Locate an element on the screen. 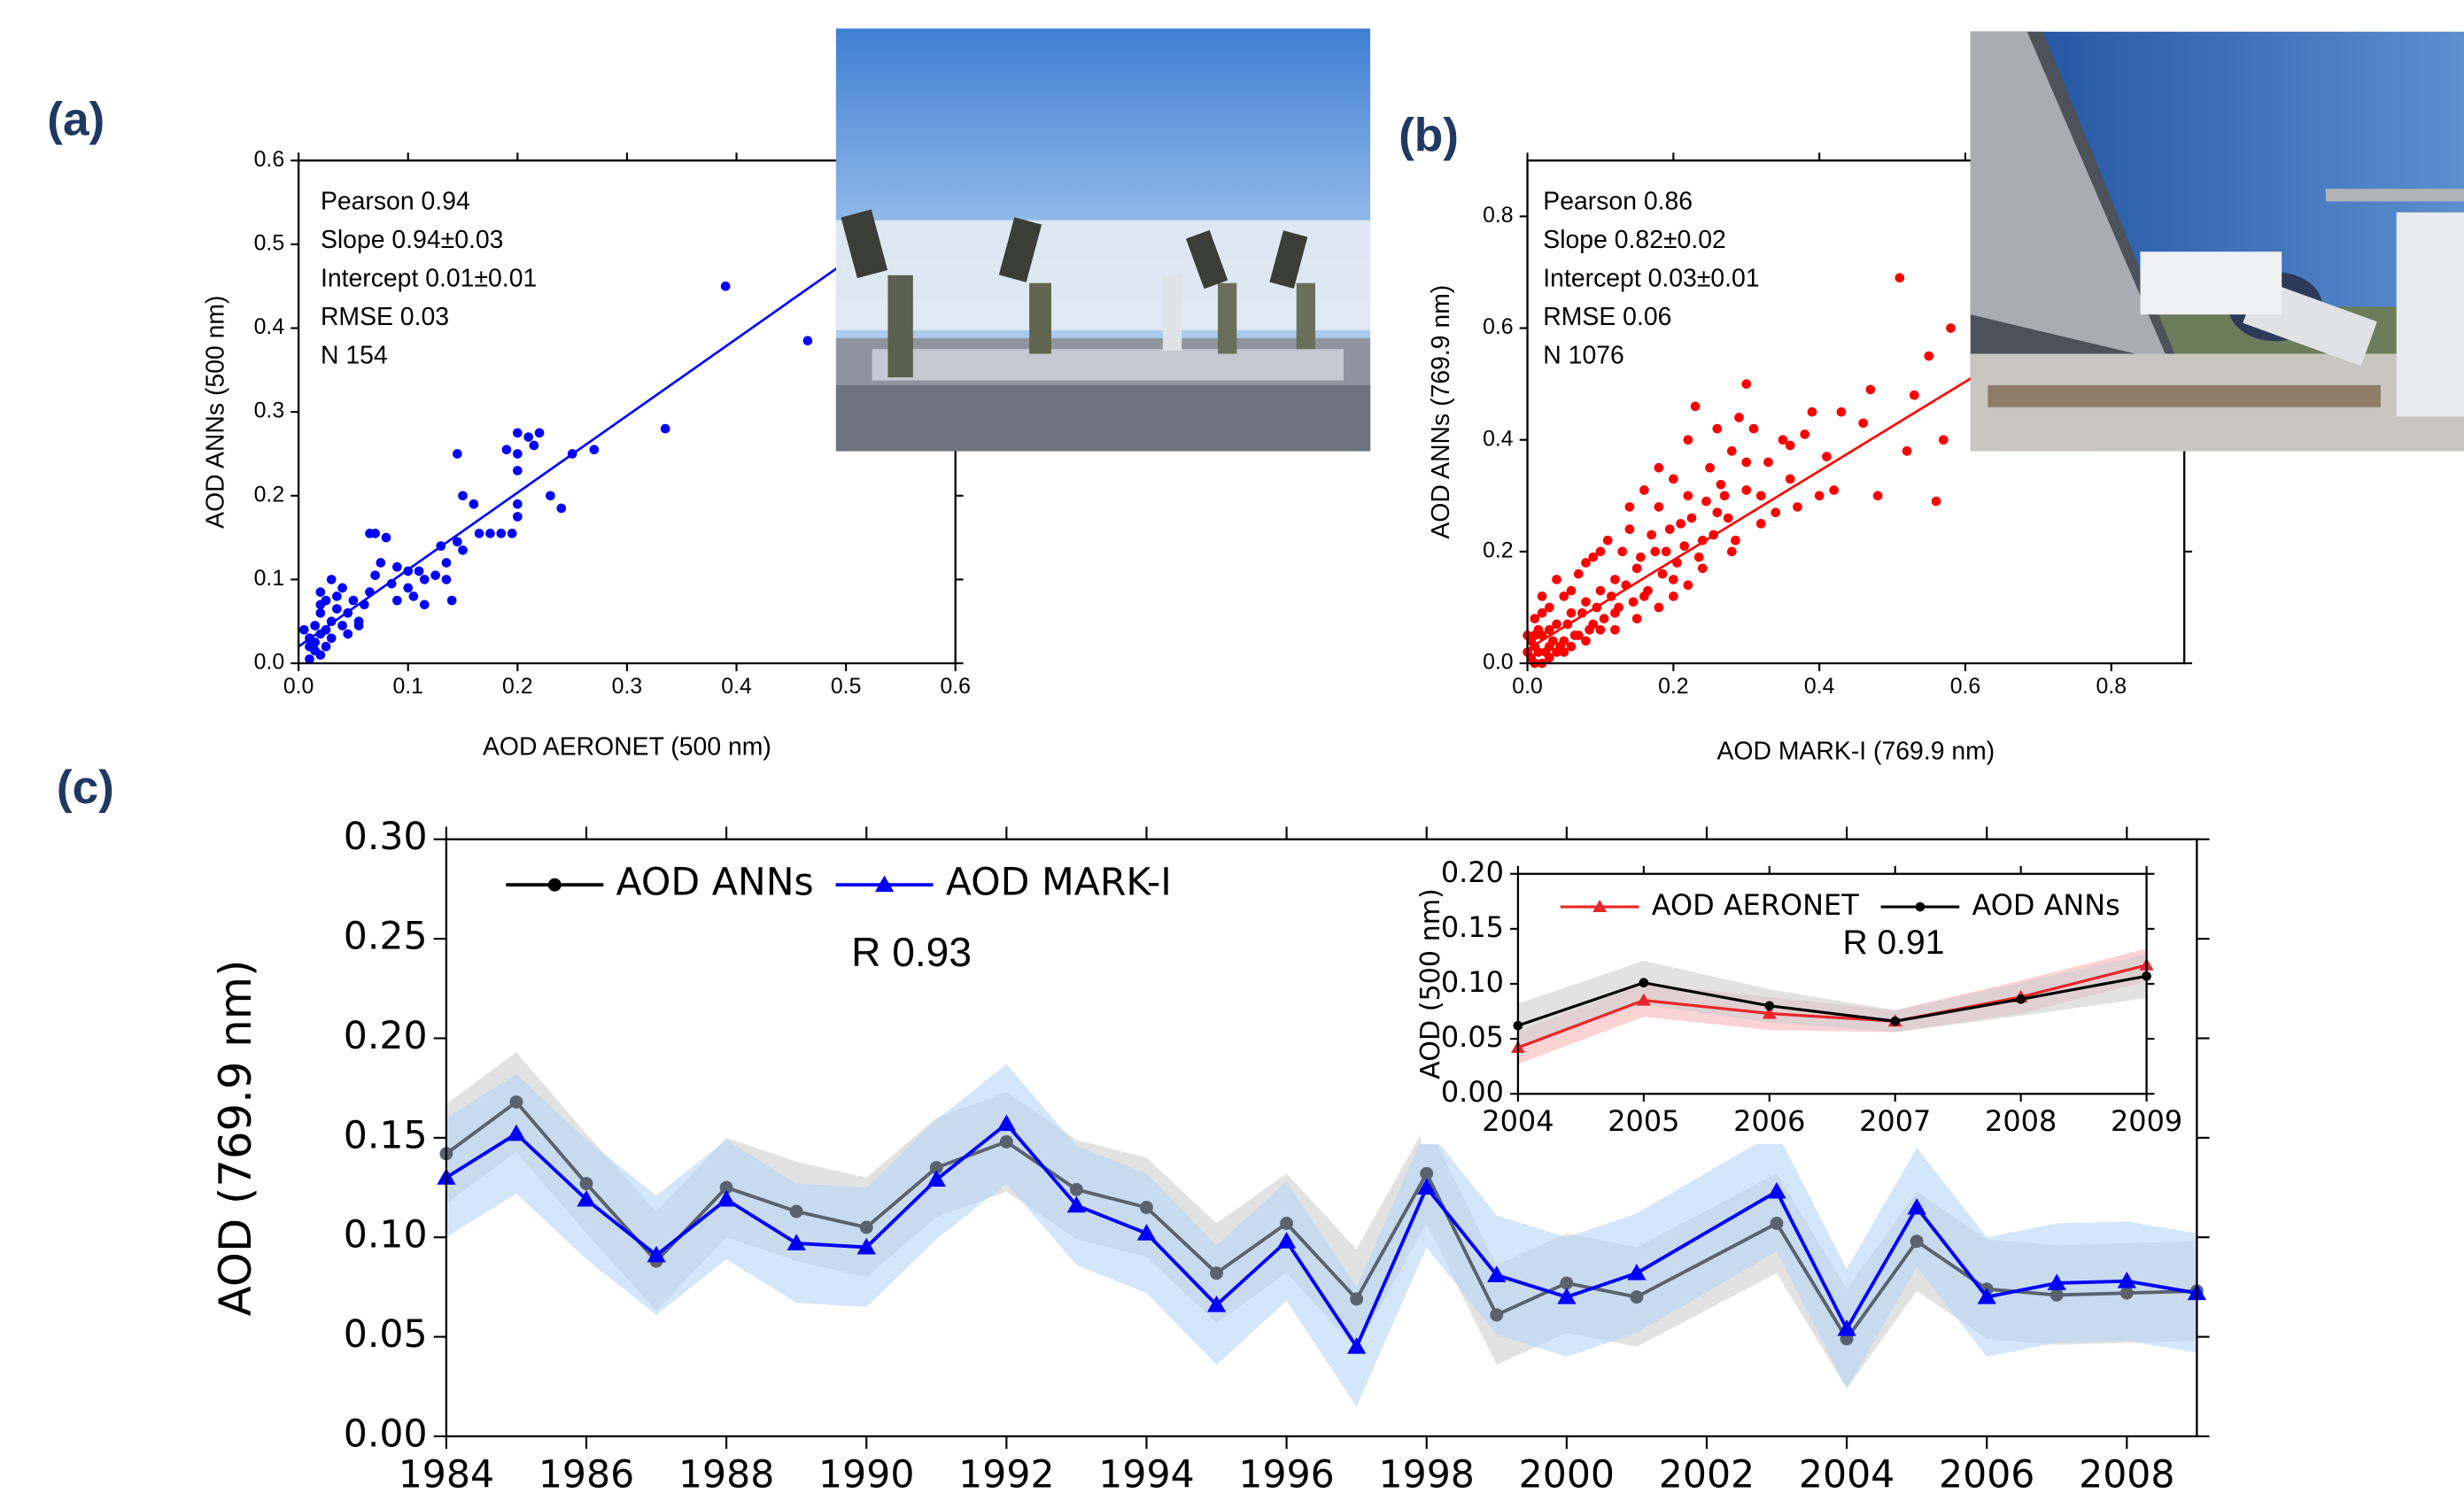  x-tick-label: 0.5 is located at coordinates (846, 687).